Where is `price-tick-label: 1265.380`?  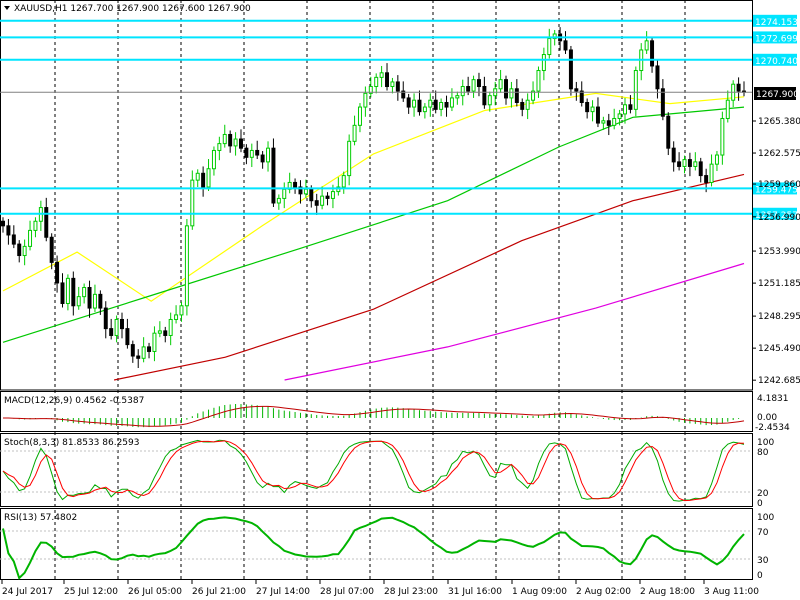
price-tick-label: 1265.380 is located at coordinates (779, 122).